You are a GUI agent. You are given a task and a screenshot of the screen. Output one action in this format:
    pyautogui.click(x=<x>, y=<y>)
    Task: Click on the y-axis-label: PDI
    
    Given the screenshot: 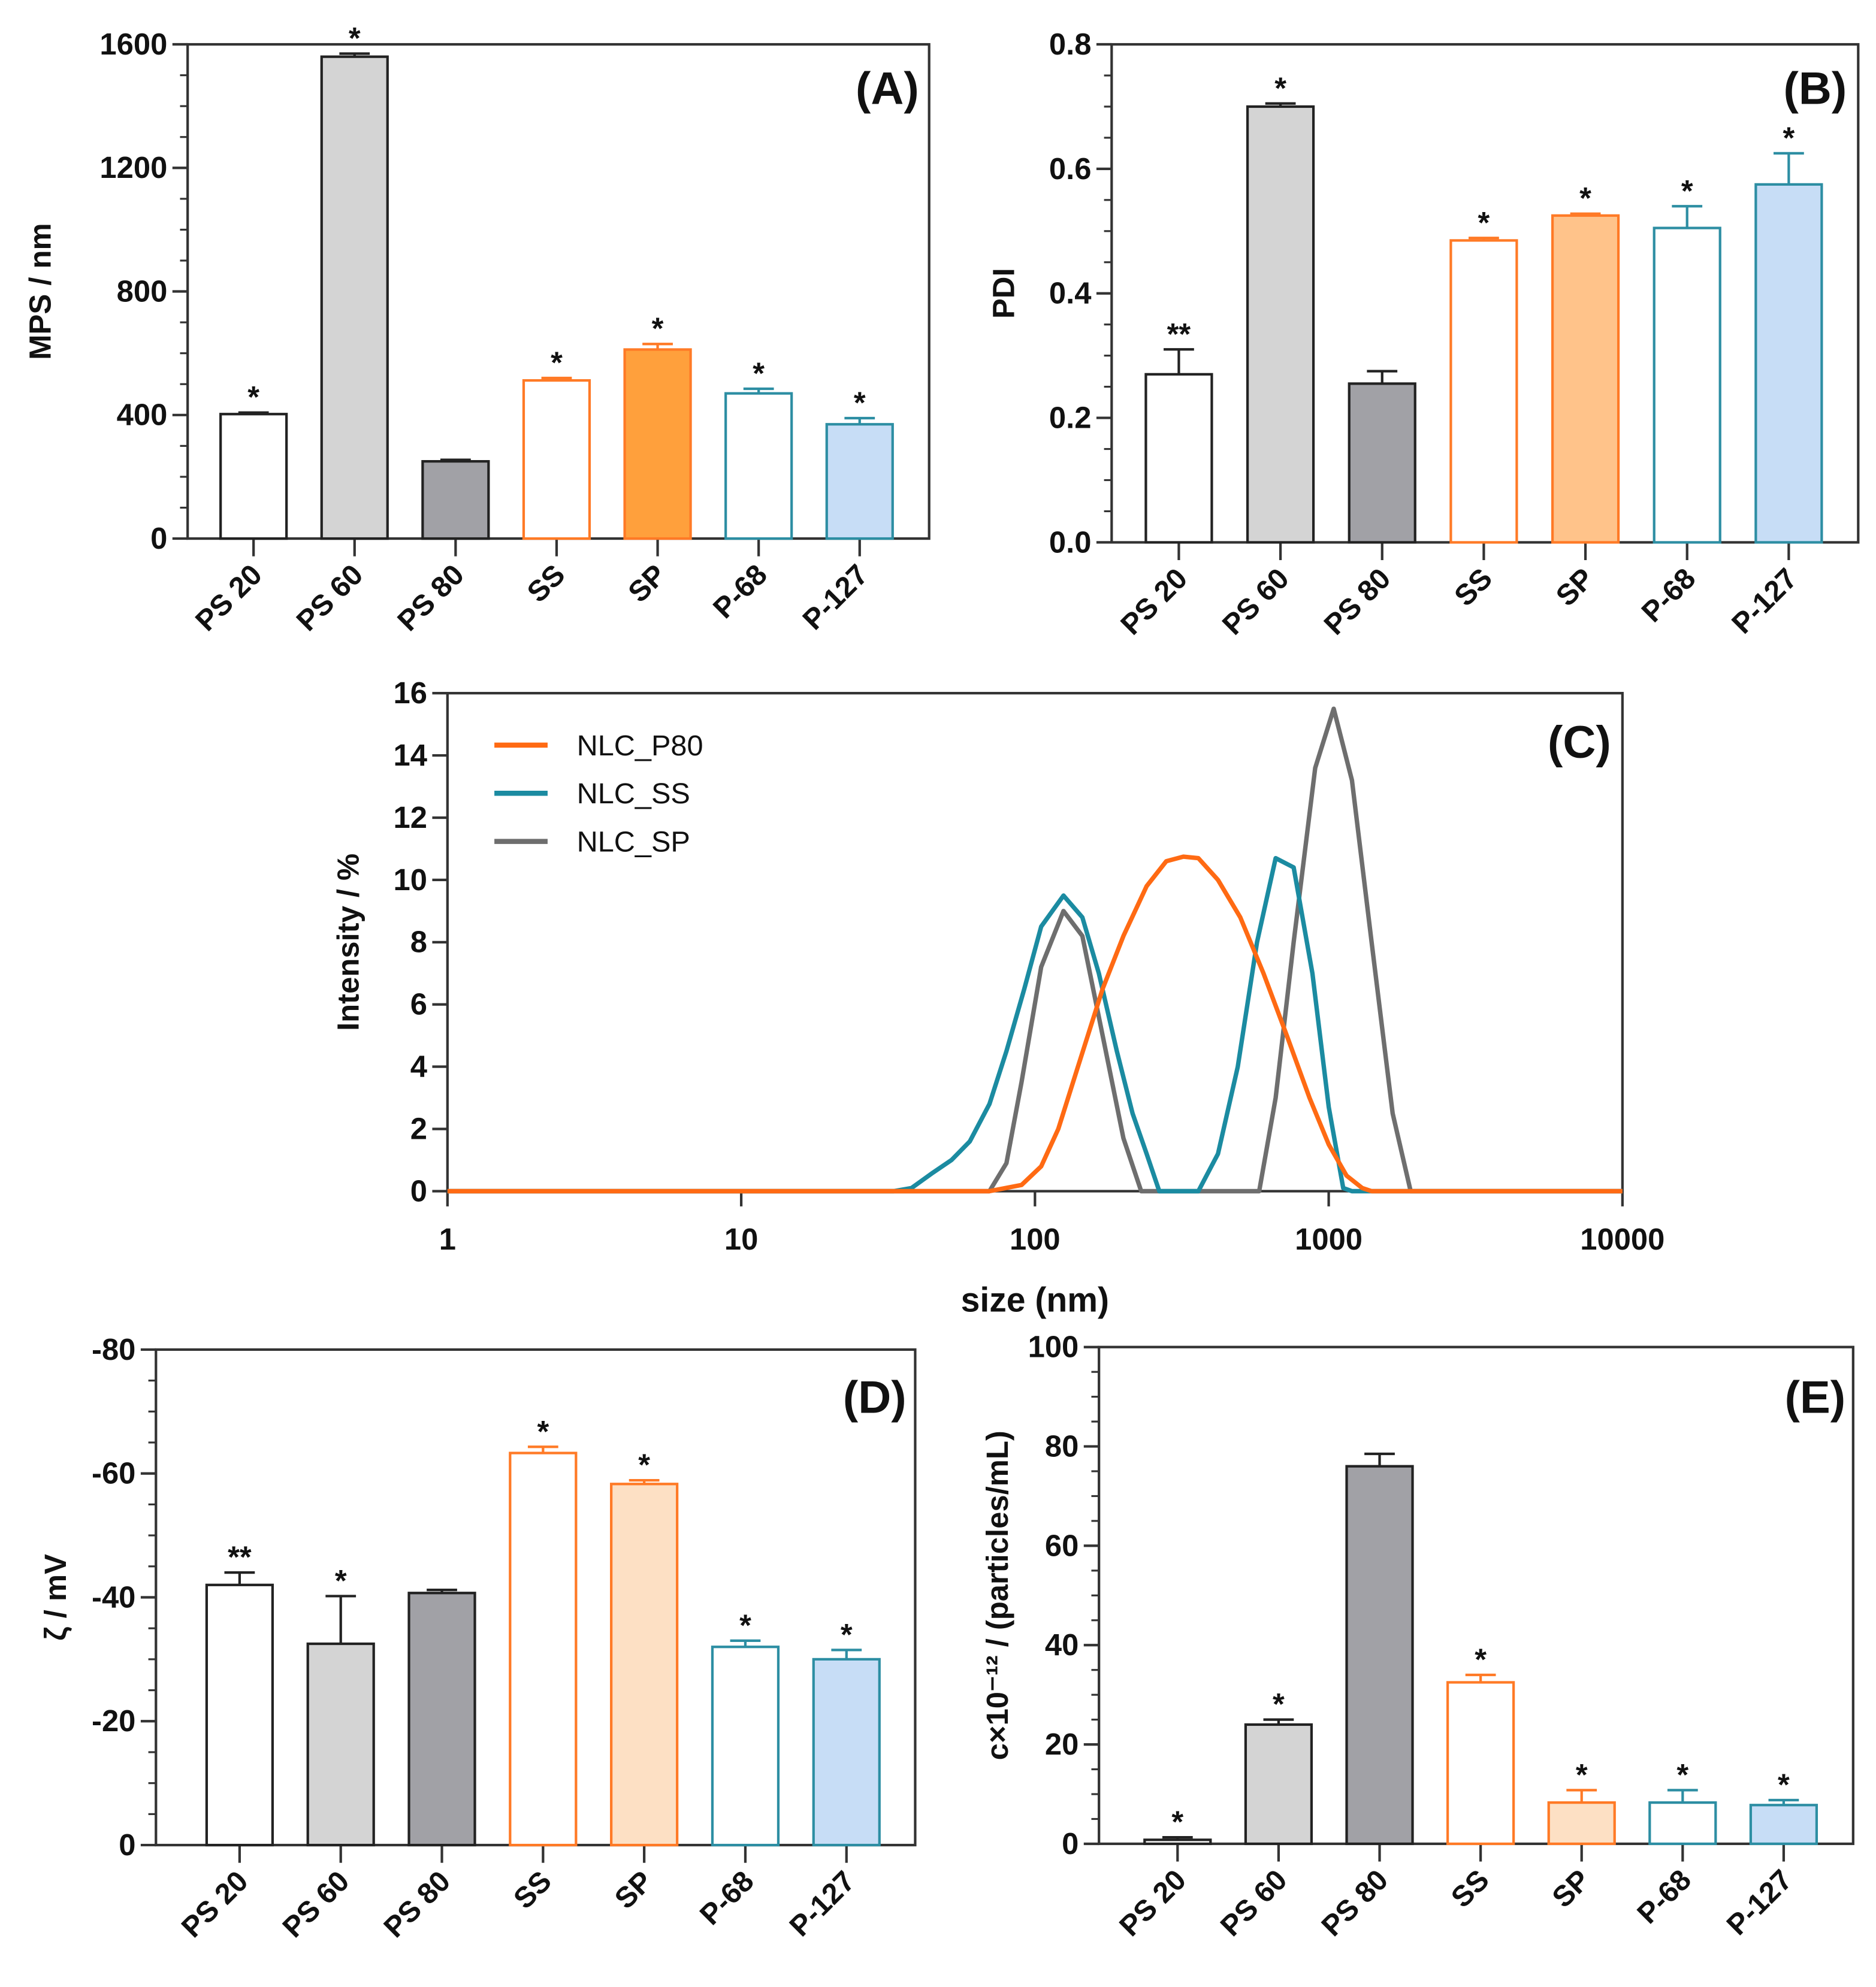 What is the action you would take?
    pyautogui.click(x=1003, y=293)
    